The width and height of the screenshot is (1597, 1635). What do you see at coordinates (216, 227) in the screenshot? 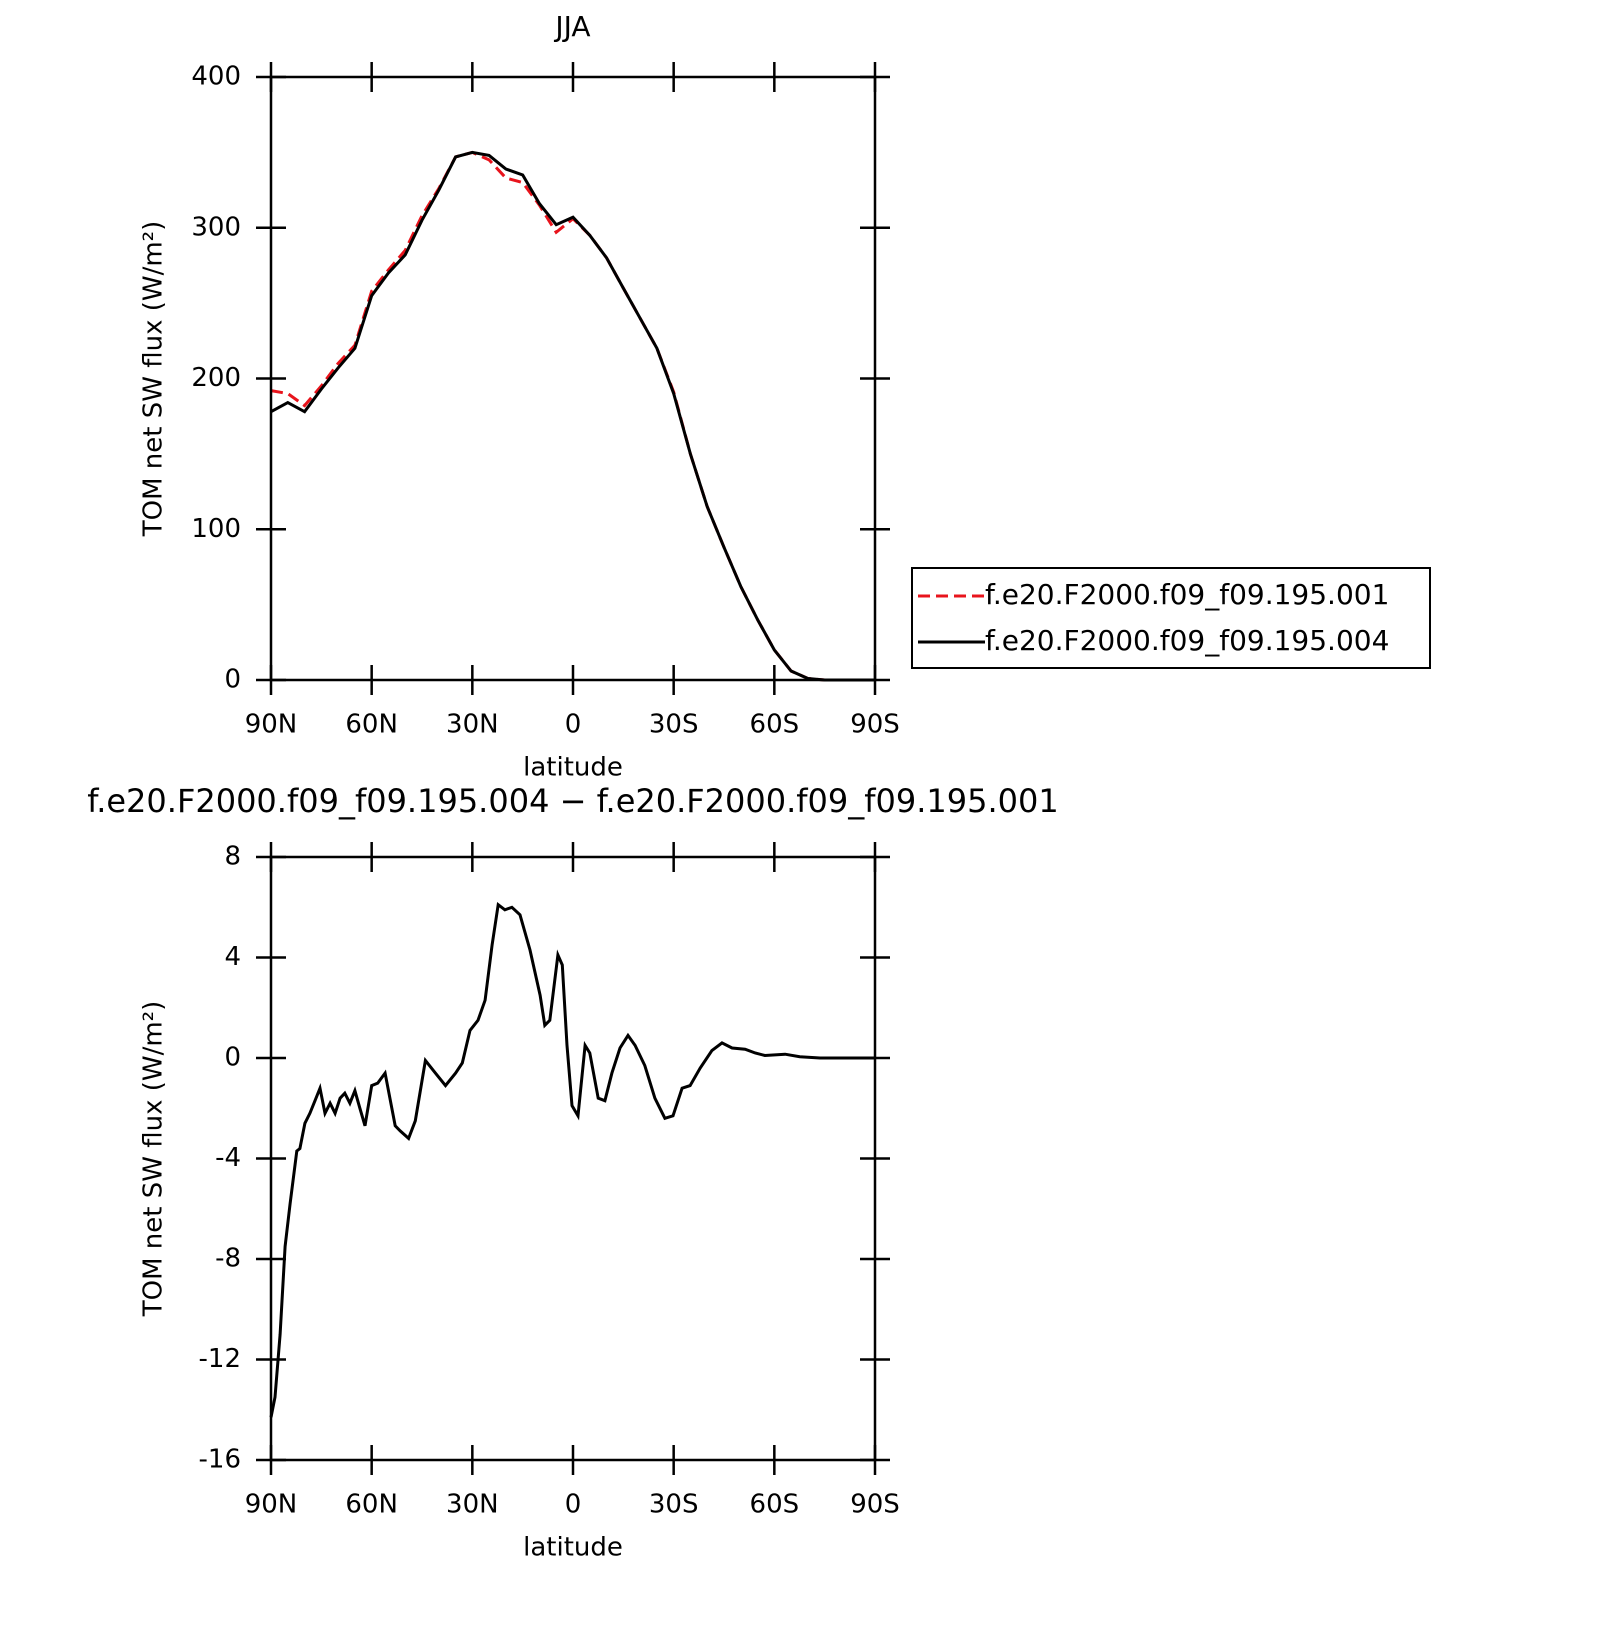
I see `y-tick-label: 300` at bounding box center [216, 227].